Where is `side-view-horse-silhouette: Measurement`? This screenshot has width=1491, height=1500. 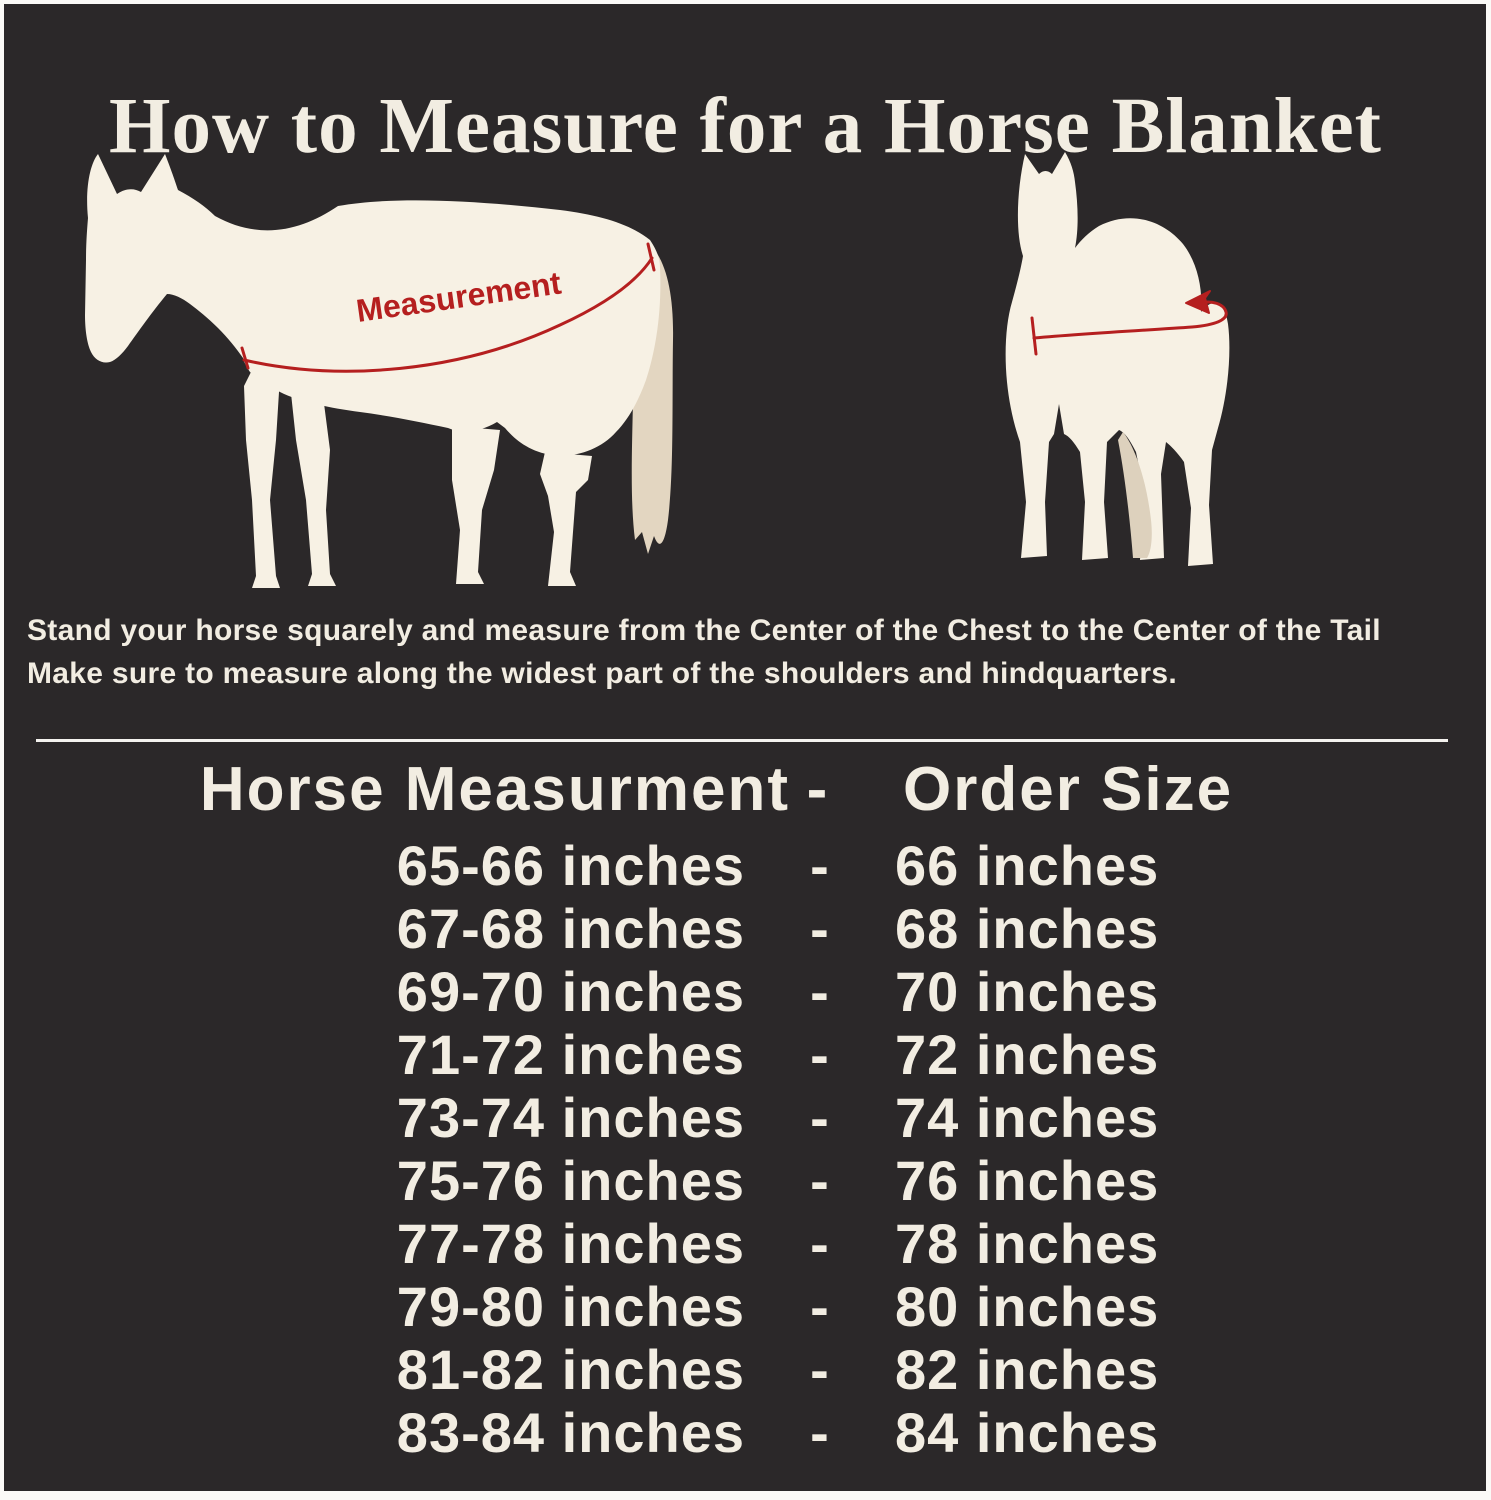 side-view-horse-silhouette: Measurement is located at coordinates (379, 371).